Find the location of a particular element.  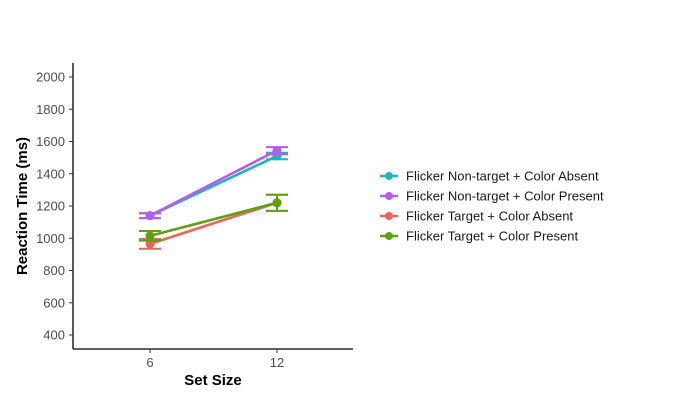

x-tick-label: 6 is located at coordinates (149, 362).